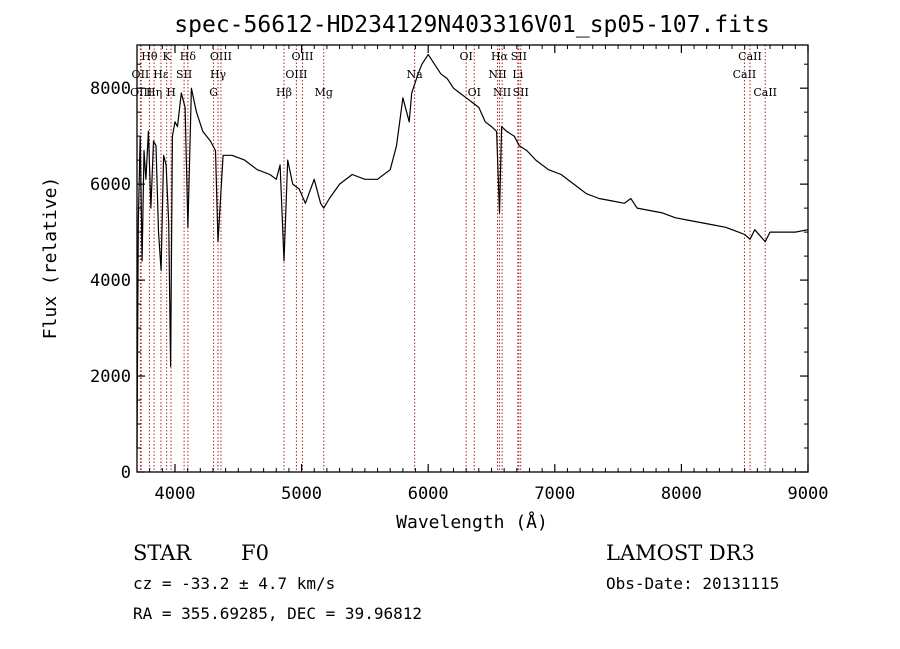 This screenshot has width=900, height=649. Describe the element at coordinates (554, 494) in the screenshot. I see `x-tick-label: 7000` at that location.